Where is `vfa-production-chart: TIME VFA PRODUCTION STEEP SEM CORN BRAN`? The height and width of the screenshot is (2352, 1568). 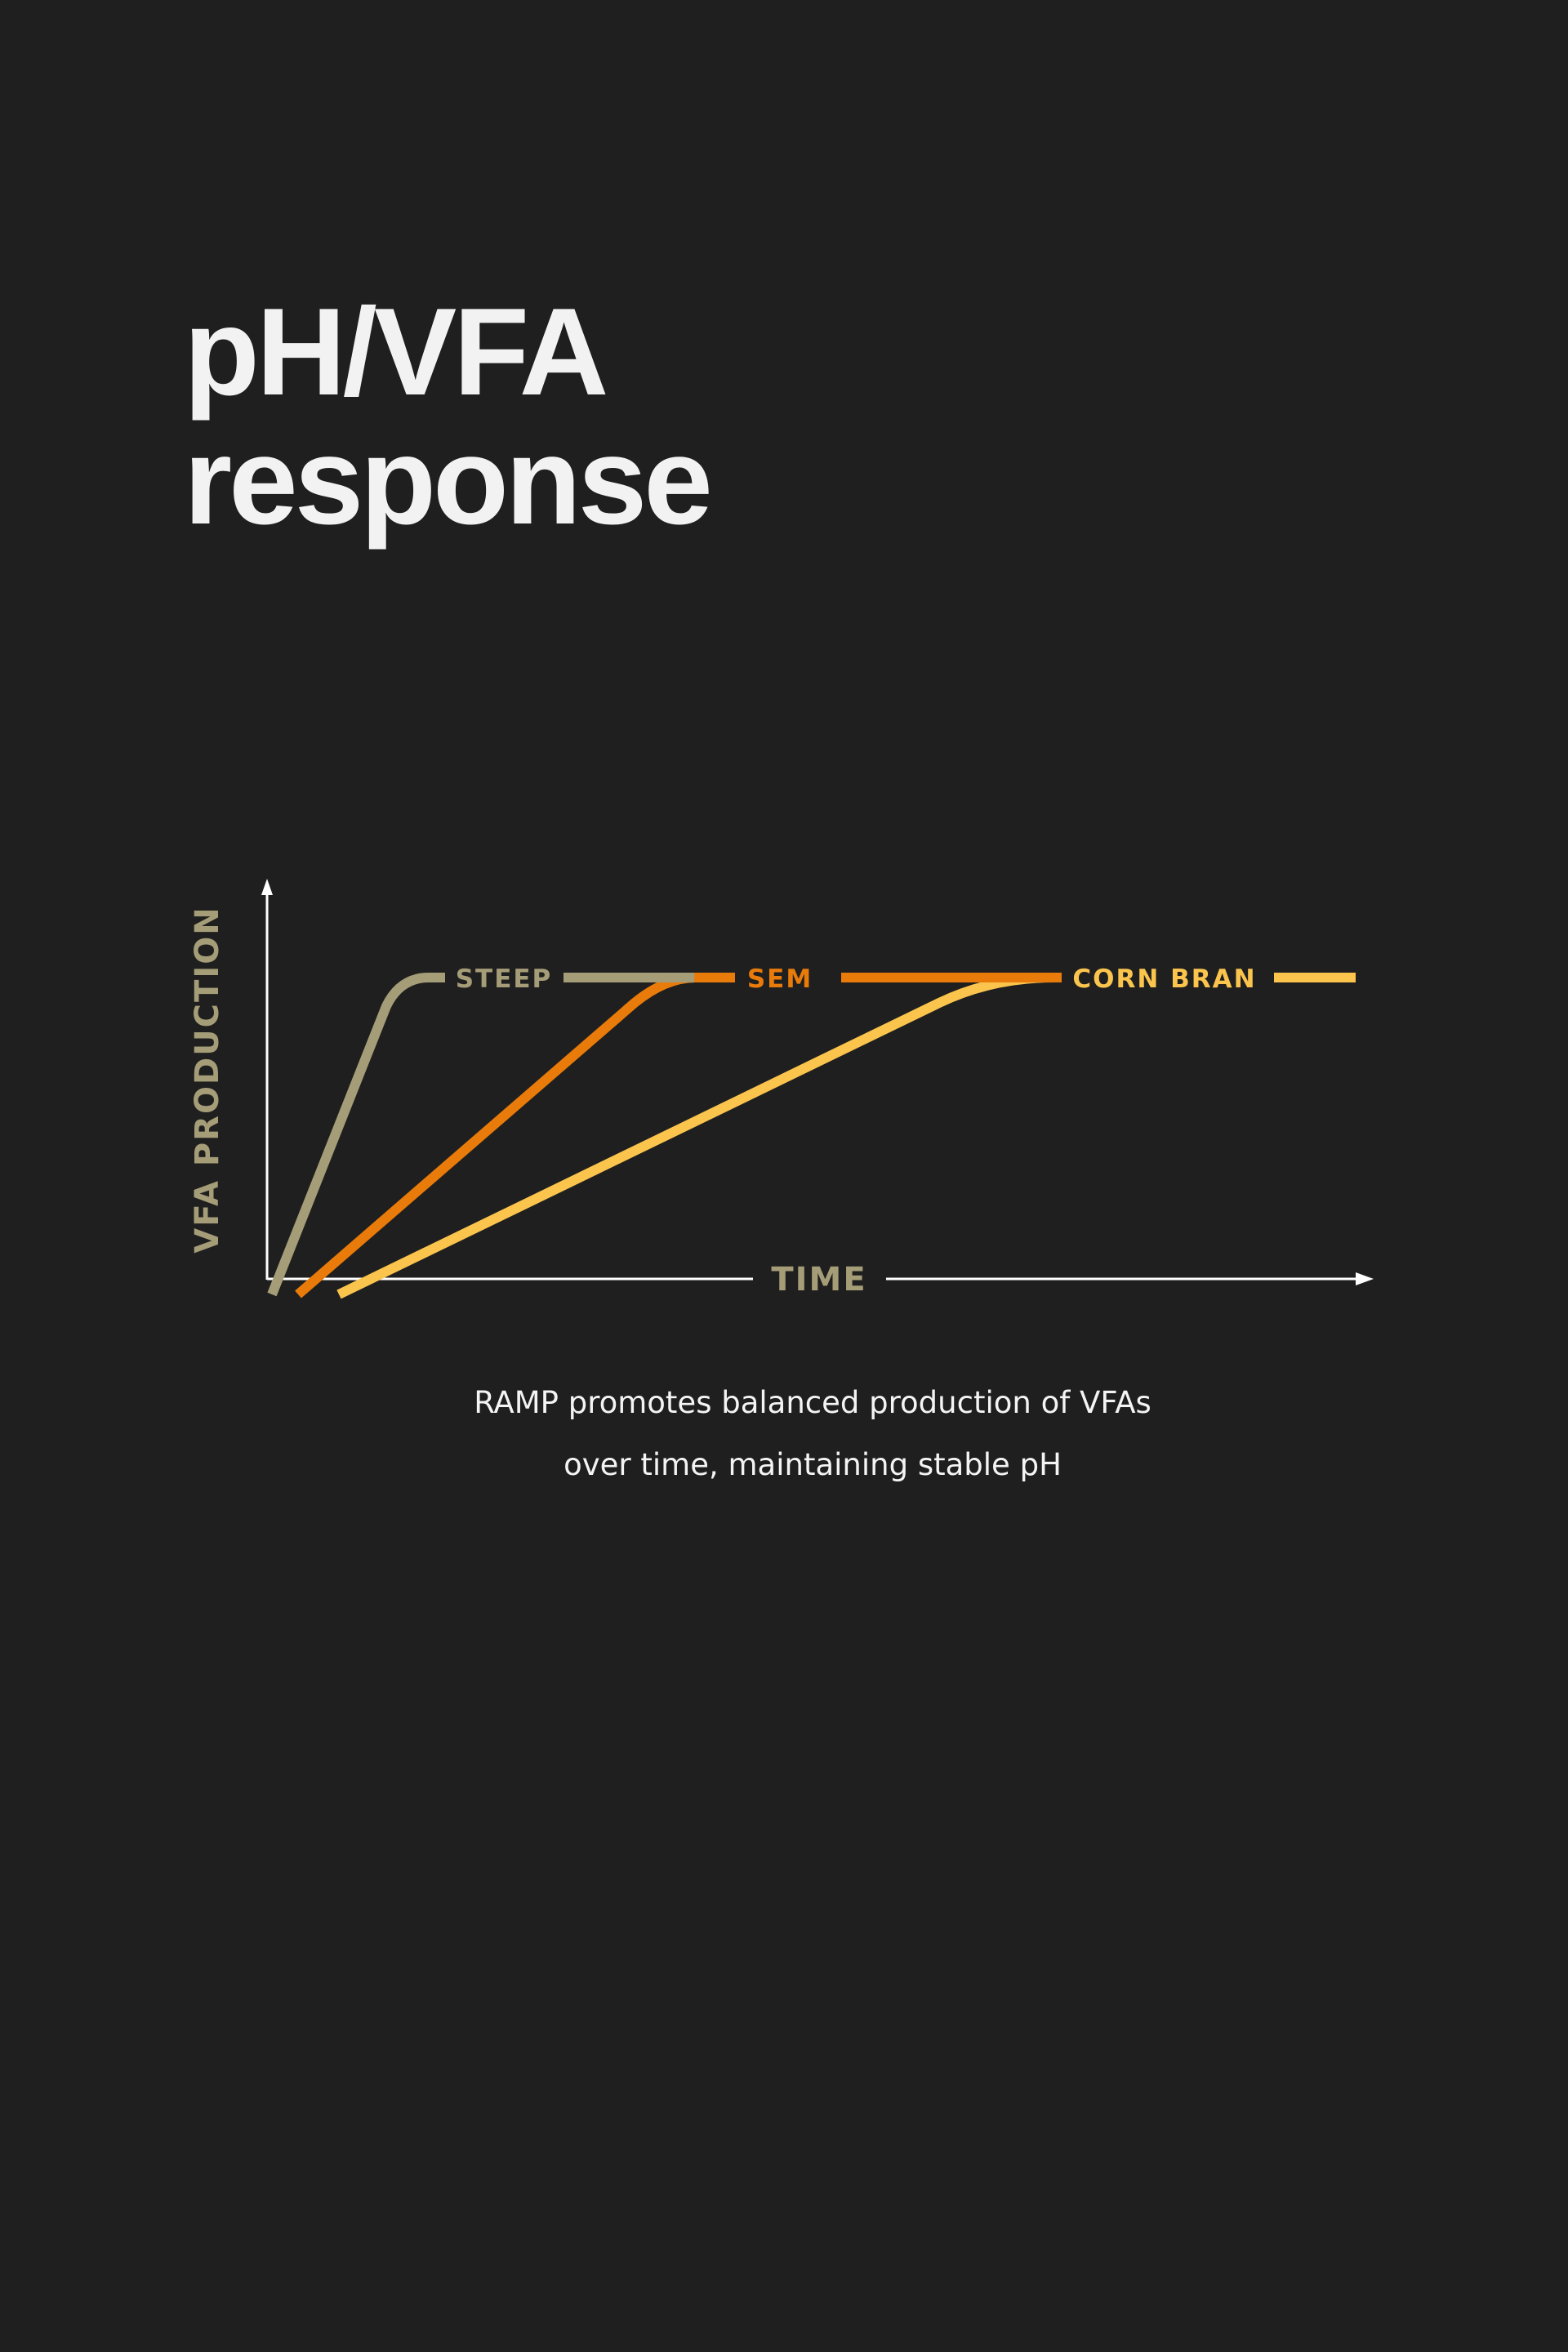
vfa-production-chart: TIME VFA PRODUCTION STEEP SEM CORN BRAN is located at coordinates (781, 1089).